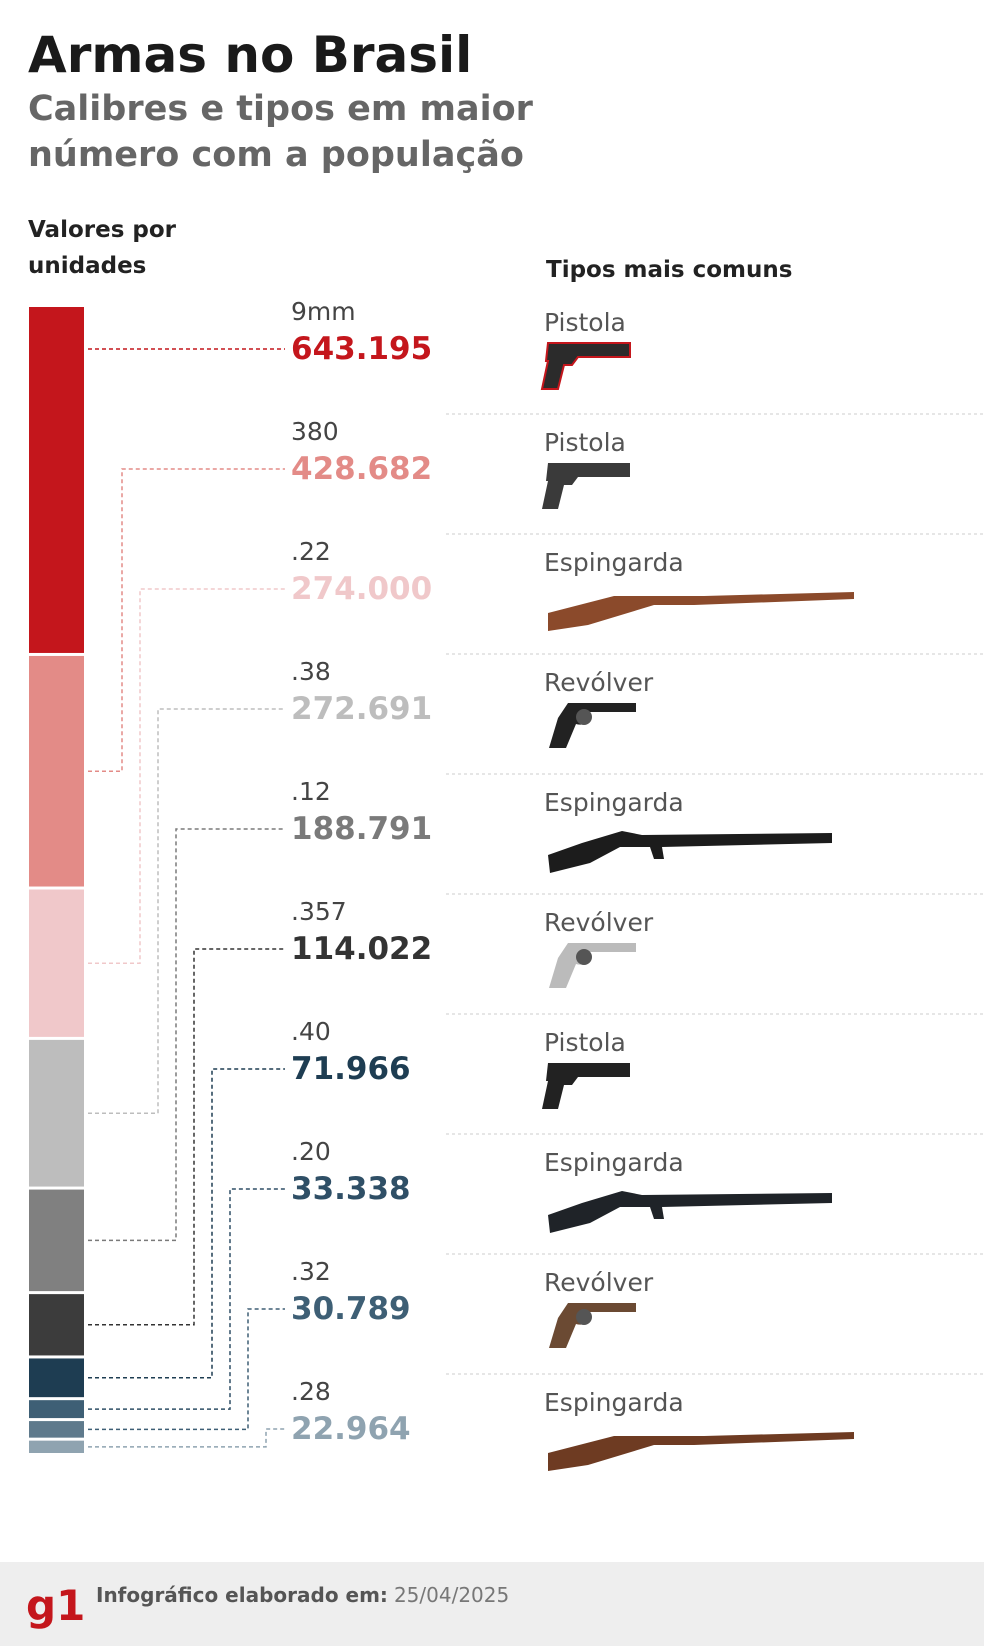 The height and width of the screenshot is (1646, 984). I want to click on footer-date: 25/04/2025, so click(451, 1595).